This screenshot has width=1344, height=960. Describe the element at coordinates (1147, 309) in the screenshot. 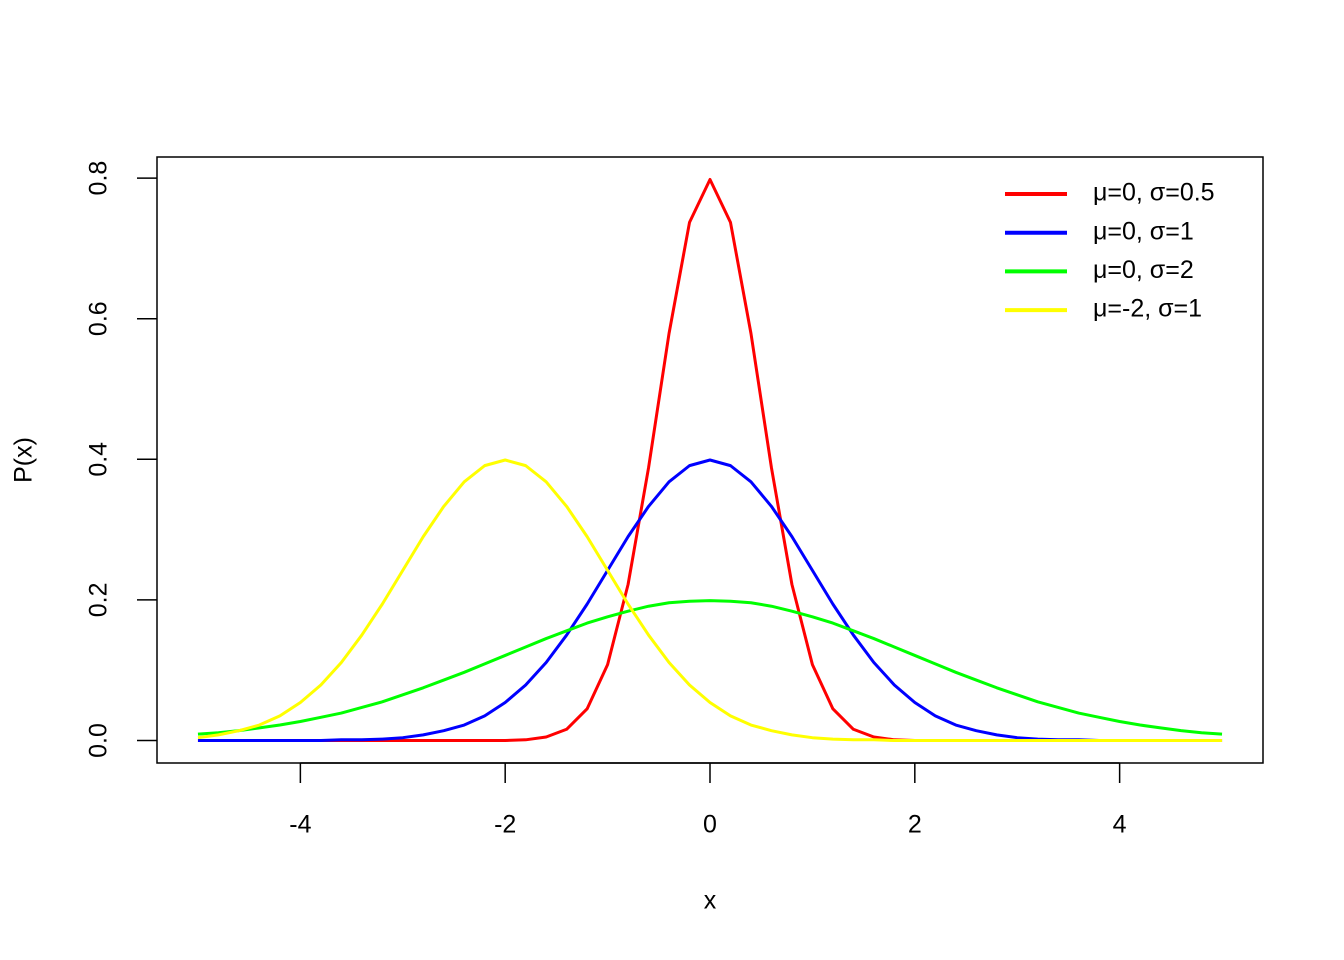

I see `legend-label: μ=-2, σ=1` at that location.